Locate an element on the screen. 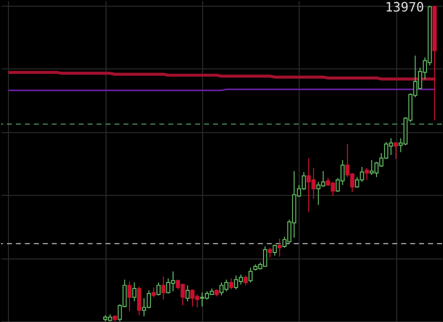 This screenshot has width=443, height=322. annotation: 13970 is located at coordinates (404, 8).